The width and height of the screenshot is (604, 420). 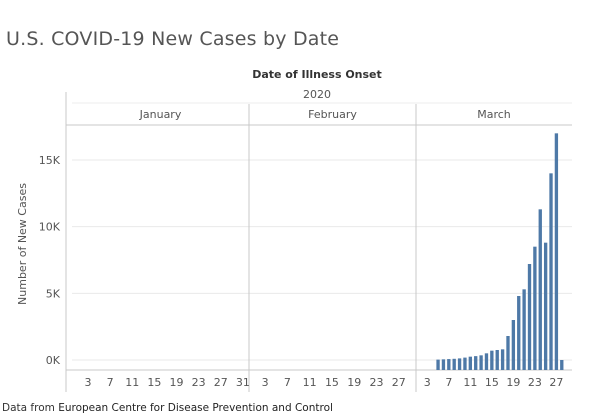 What do you see at coordinates (265, 382) in the screenshot?
I see `x-tick-february-3: 3` at bounding box center [265, 382].